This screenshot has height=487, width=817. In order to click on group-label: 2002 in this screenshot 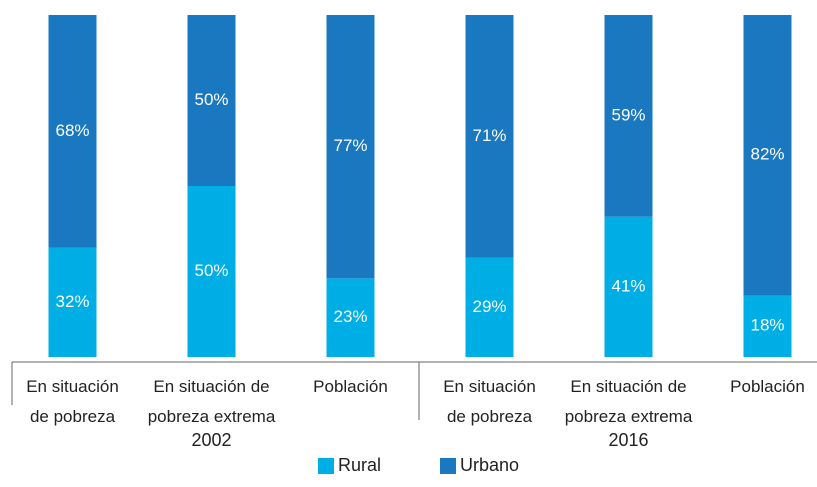, I will do `click(211, 440)`.